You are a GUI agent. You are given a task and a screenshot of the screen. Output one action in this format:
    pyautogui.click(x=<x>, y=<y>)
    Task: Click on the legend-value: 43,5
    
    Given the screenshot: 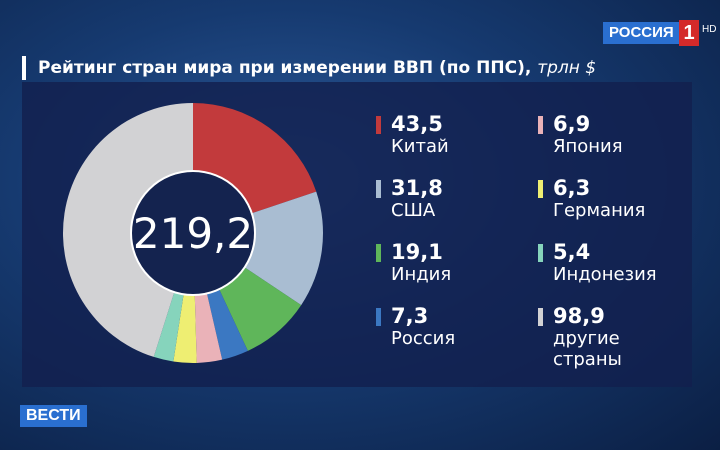 What is the action you would take?
    pyautogui.click(x=417, y=124)
    